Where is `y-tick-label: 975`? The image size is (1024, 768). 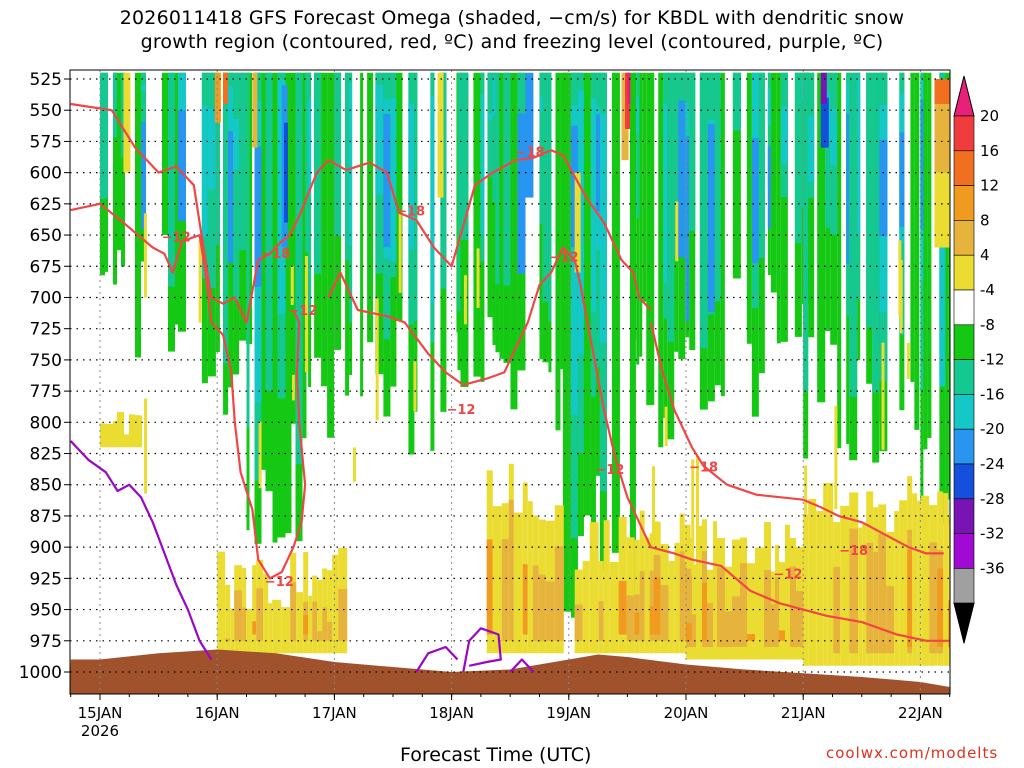
y-tick-label: 975 is located at coordinates (46, 642).